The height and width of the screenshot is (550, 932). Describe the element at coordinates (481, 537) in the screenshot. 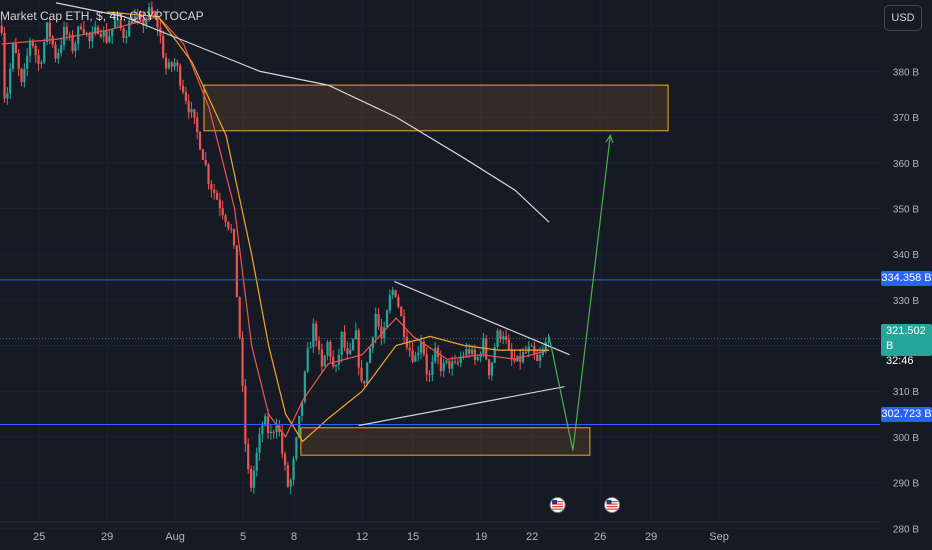

I see `time-tick-label: 19` at that location.